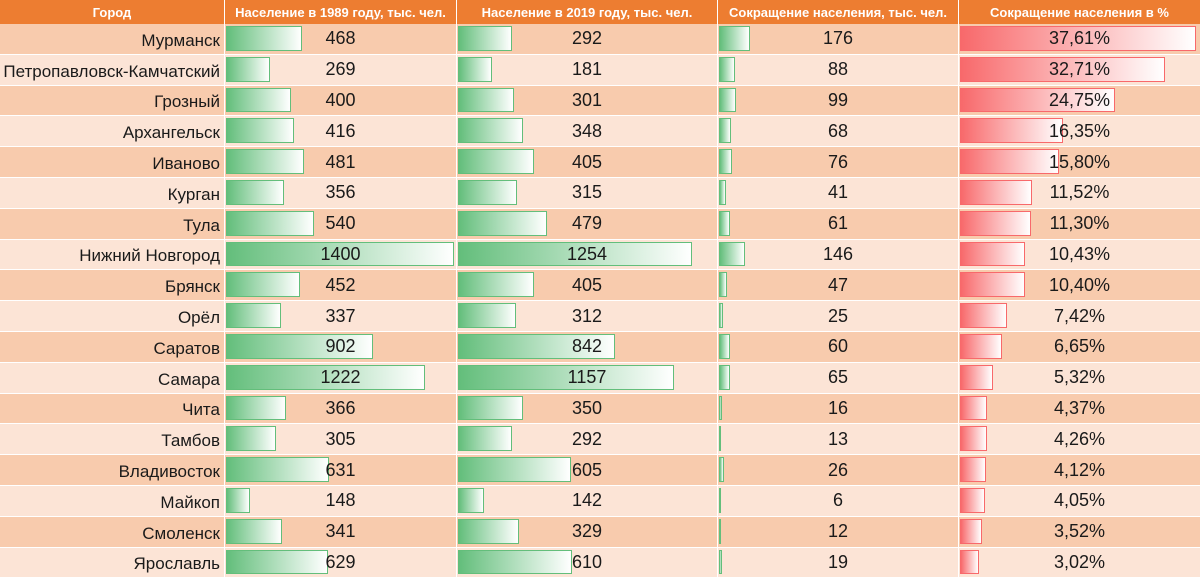 The image size is (1200, 578). Describe the element at coordinates (587, 438) in the screenshot. I see `pop2019-value: 292` at that location.